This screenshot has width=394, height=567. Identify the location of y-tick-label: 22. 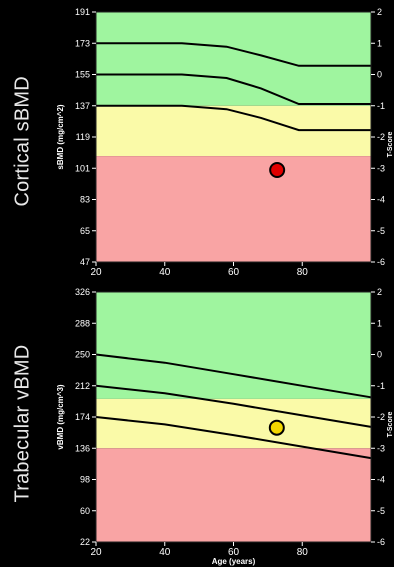
(85, 542).